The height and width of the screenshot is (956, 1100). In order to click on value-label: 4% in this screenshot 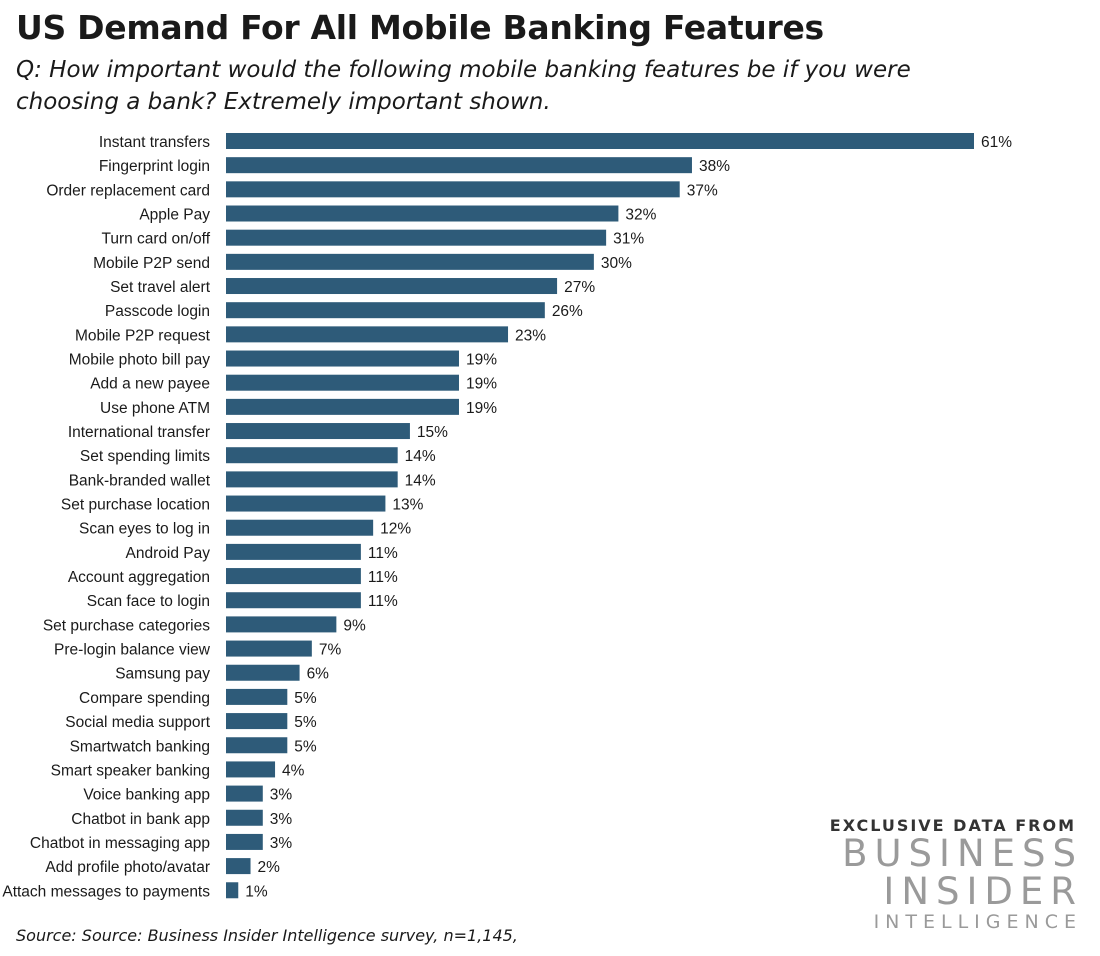, I will do `click(293, 770)`.